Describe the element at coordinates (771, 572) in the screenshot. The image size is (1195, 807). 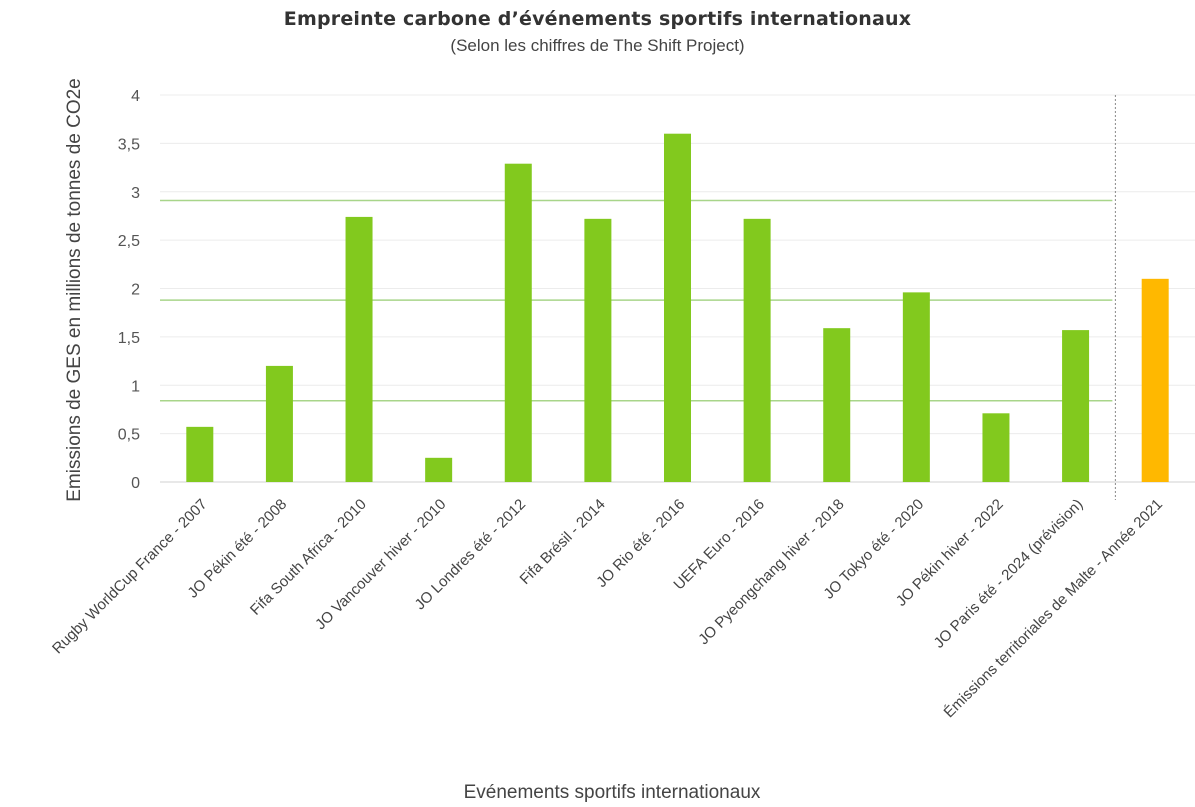
I see `x-tick-label: JO Pyeongchang hiver - 2018` at that location.